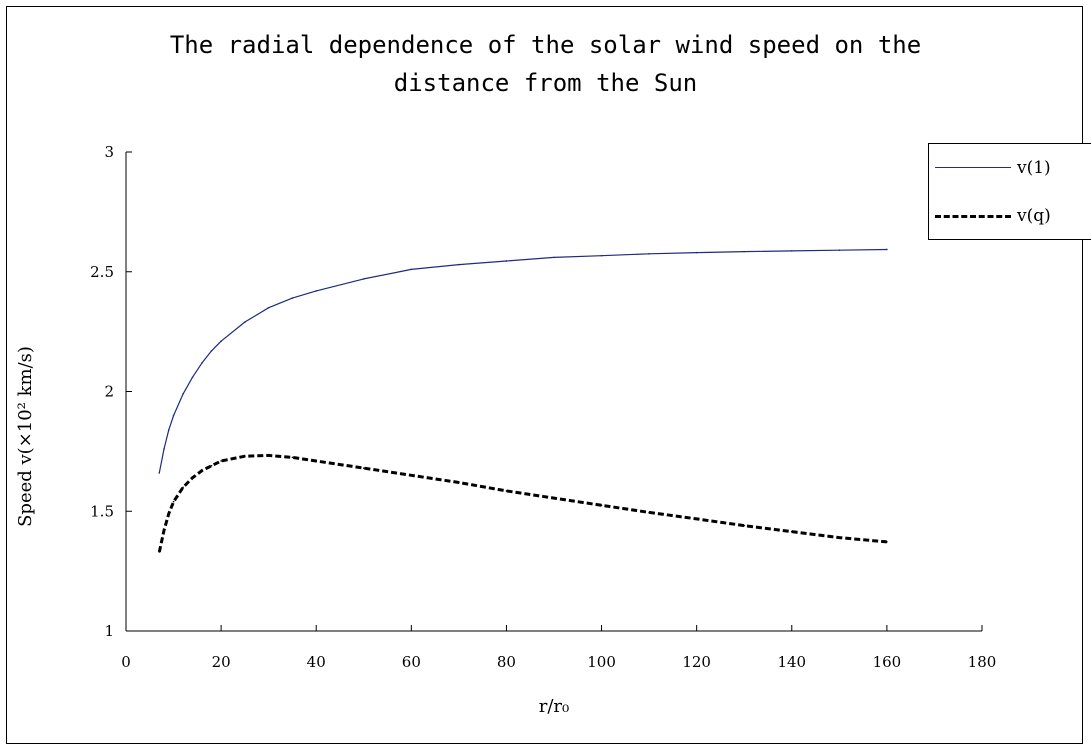  What do you see at coordinates (982, 662) in the screenshot?
I see `x-tick-label: 180` at bounding box center [982, 662].